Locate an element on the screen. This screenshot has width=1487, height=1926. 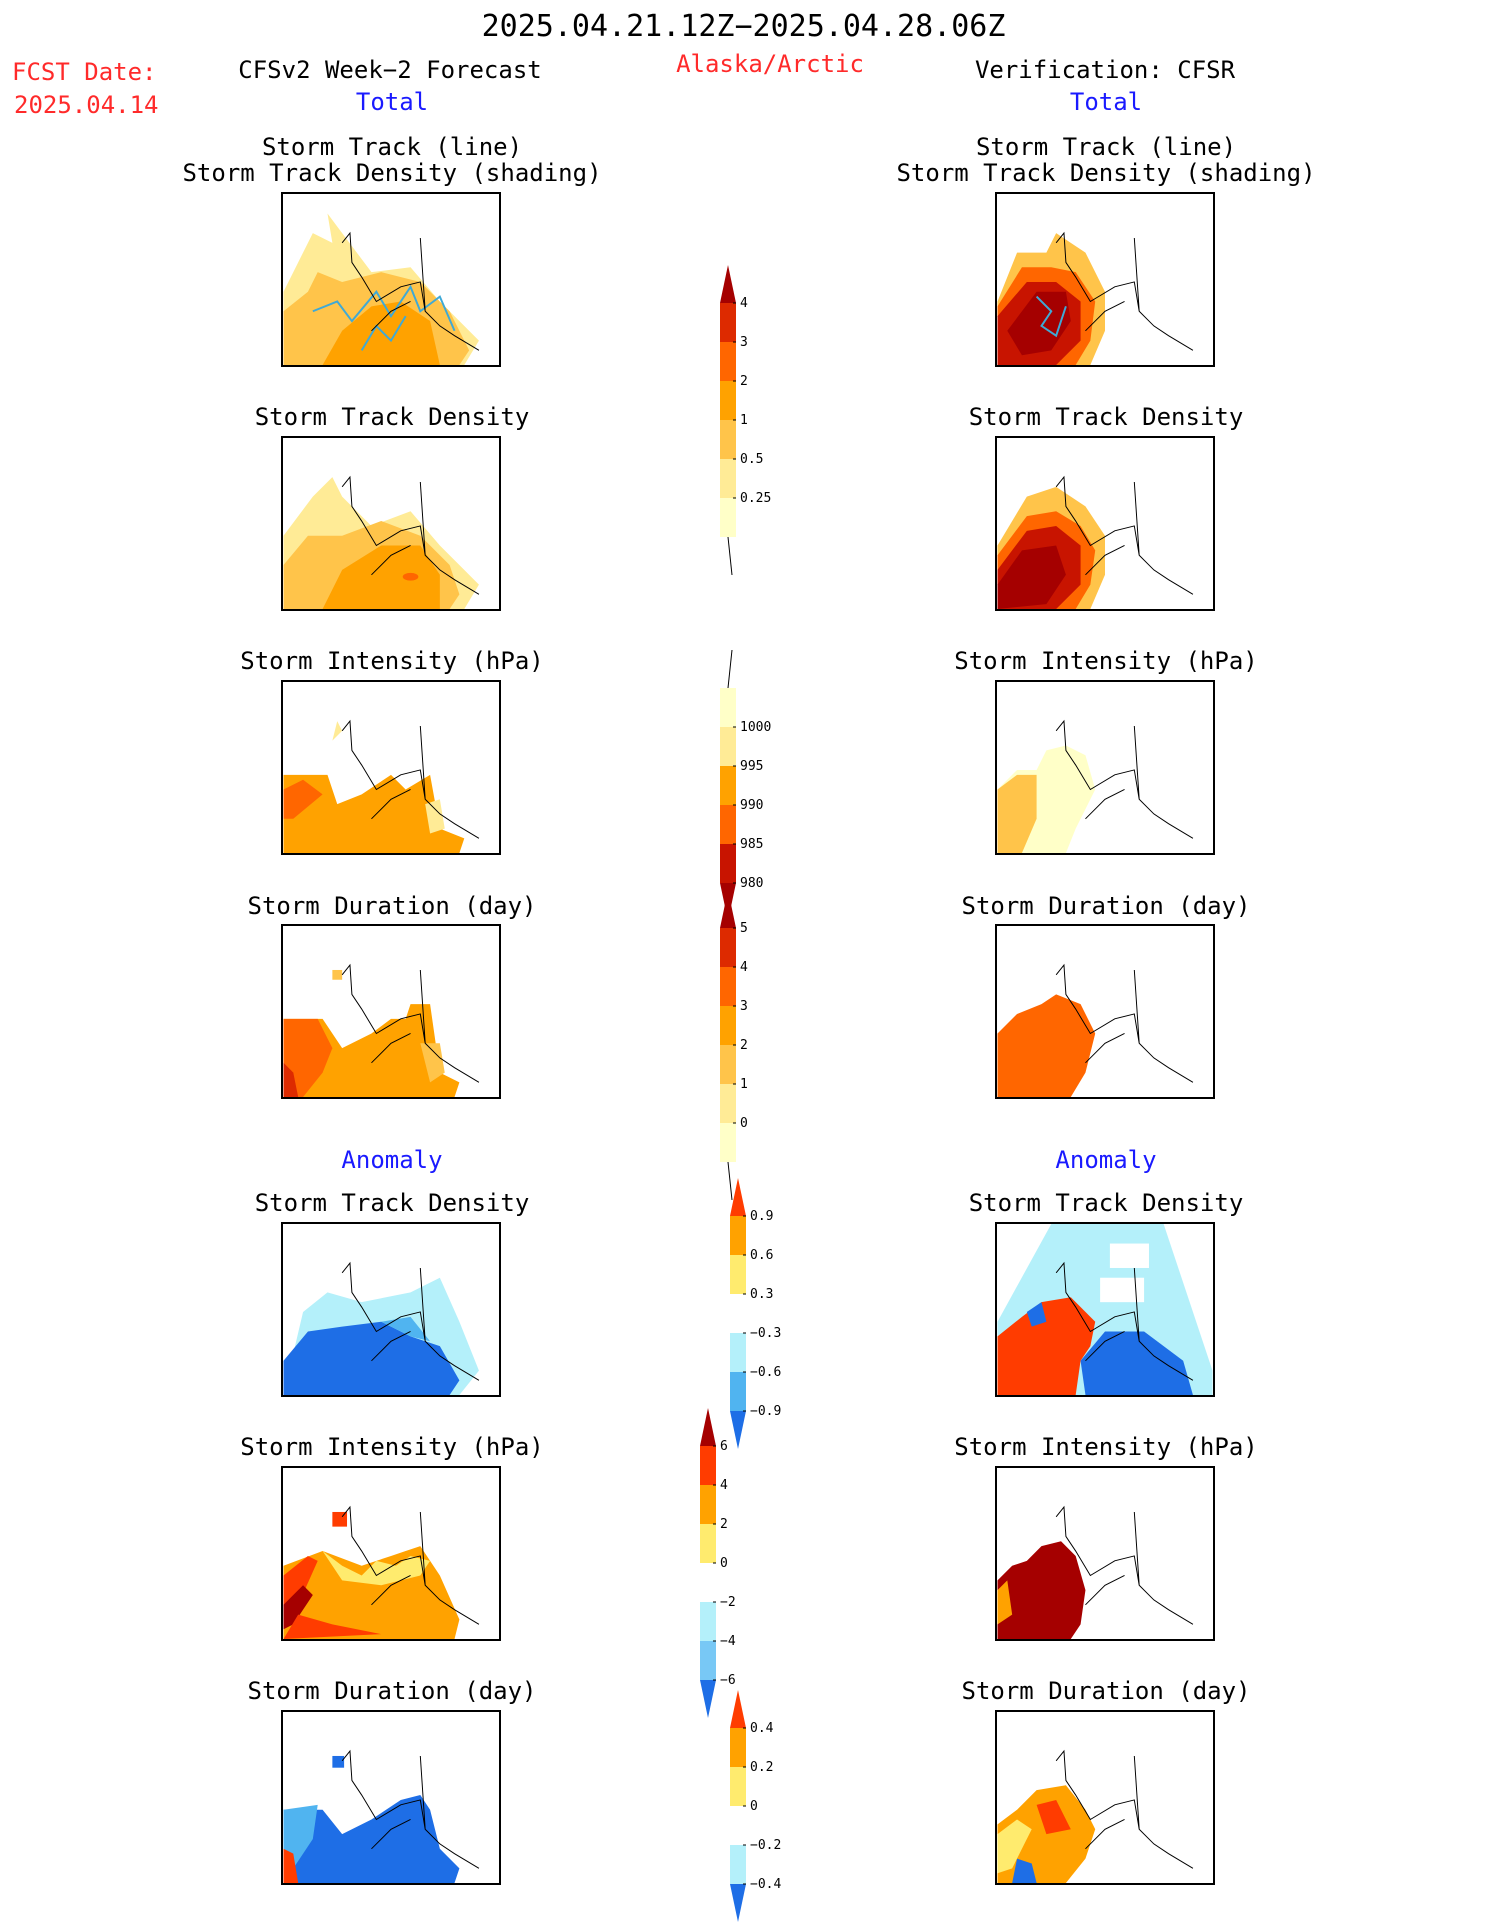
right-intensity-anom-title: Storm Intensity (hPa) is located at coordinates (1106, 1447).